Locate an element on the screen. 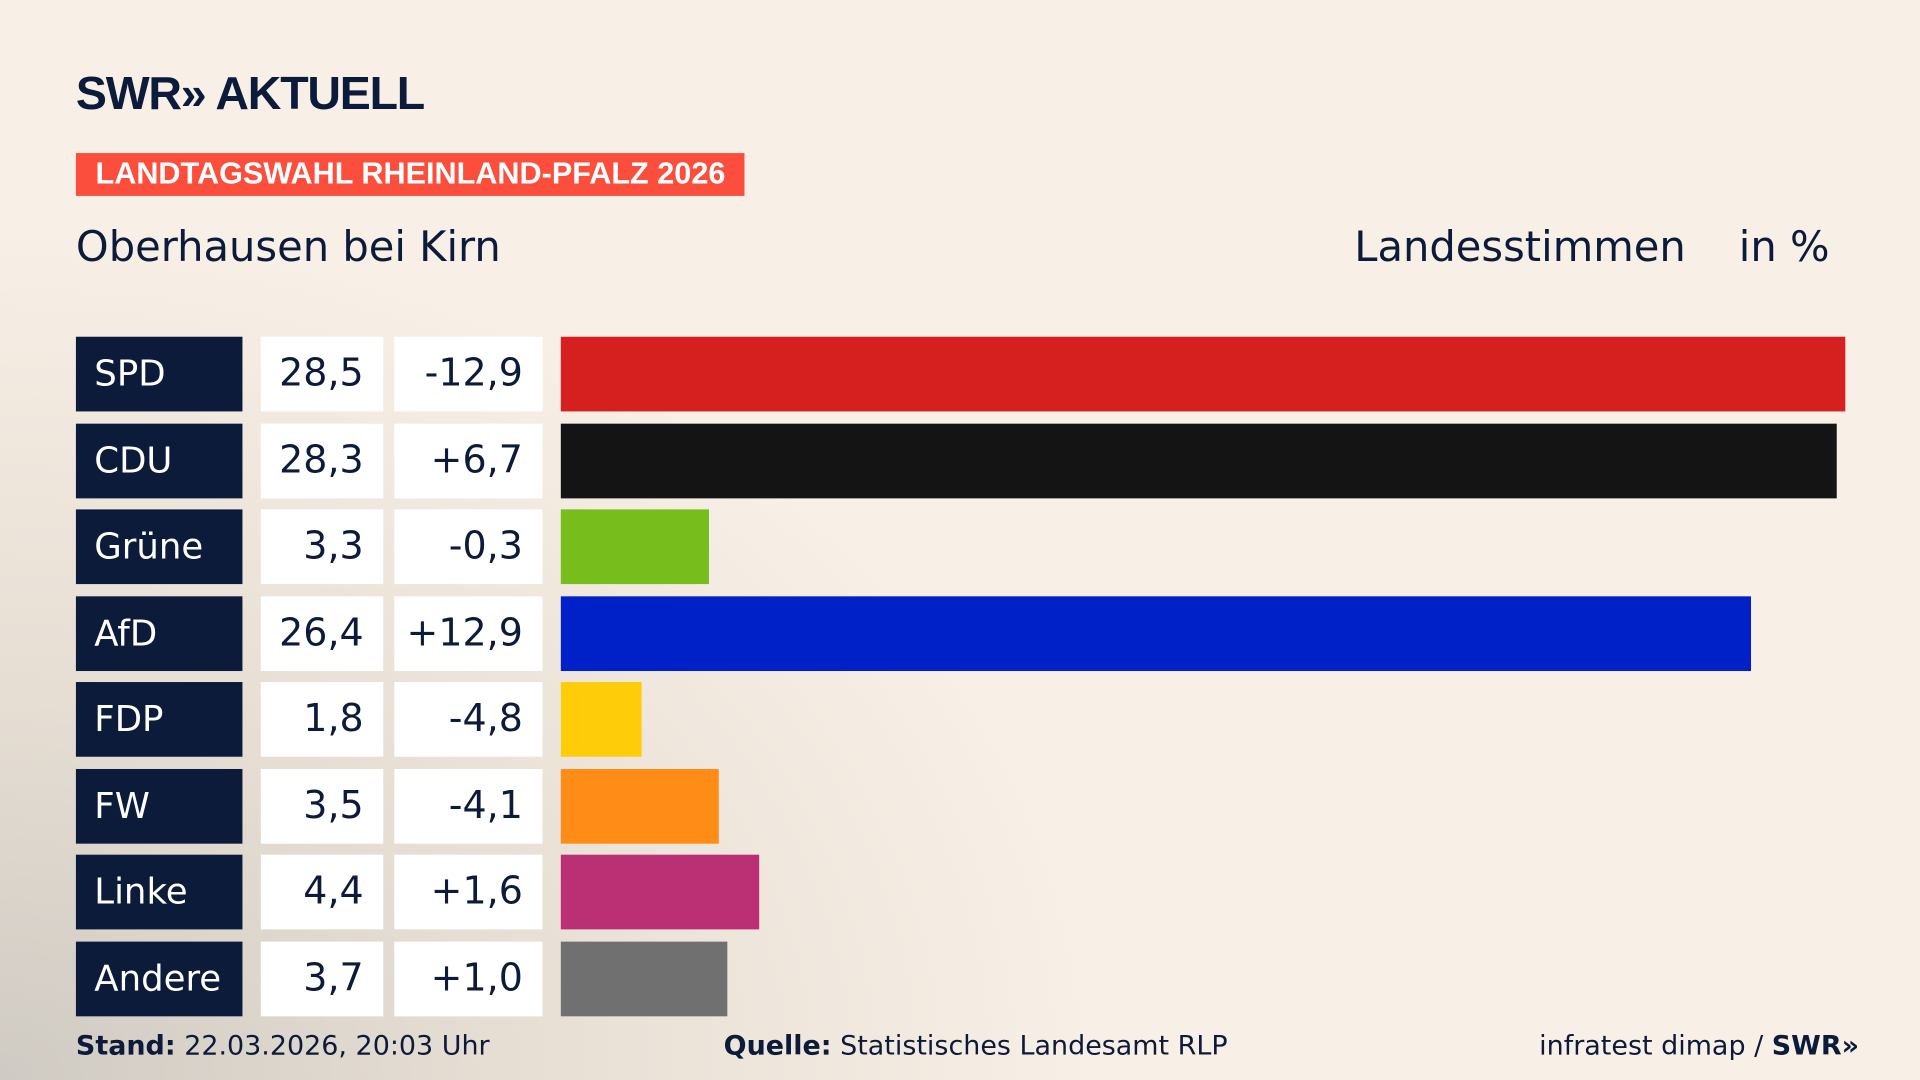 This screenshot has height=1080, width=1920. value-label: 3,5 is located at coordinates (322, 806).